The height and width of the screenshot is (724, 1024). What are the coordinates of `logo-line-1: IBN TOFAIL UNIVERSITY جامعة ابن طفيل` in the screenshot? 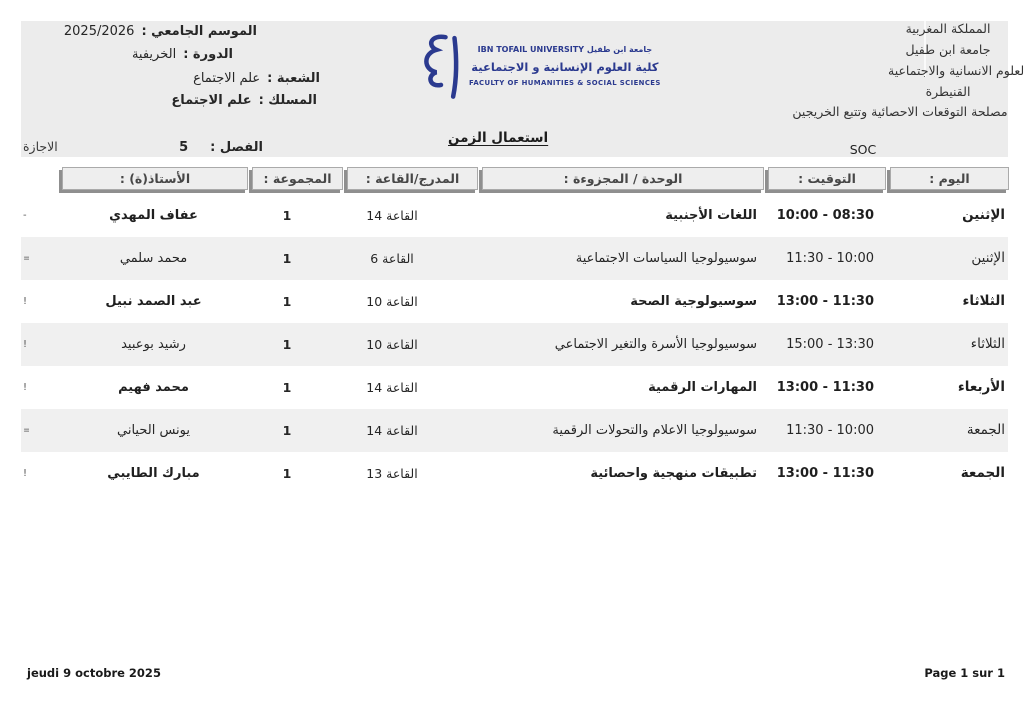 It's located at (565, 49).